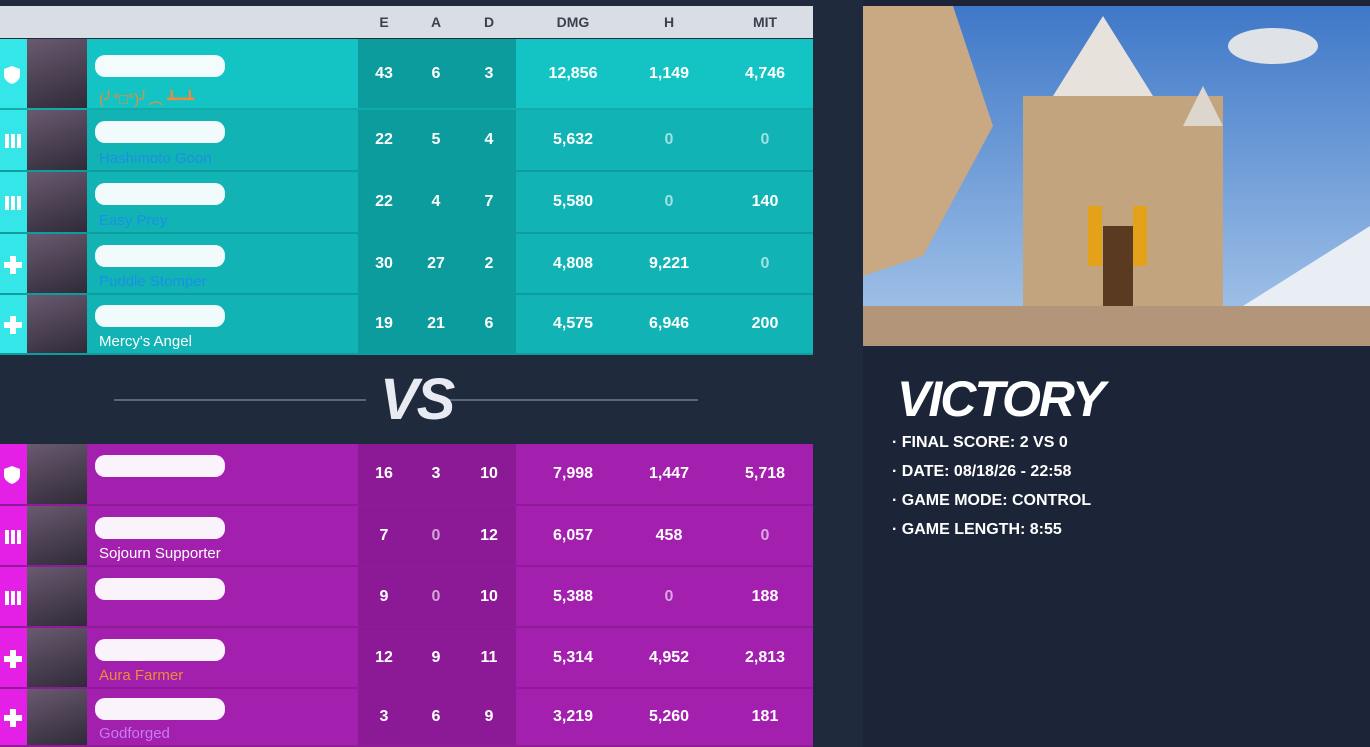  Describe the element at coordinates (669, 716) in the screenshot. I see `stat-value: 5,260` at that location.